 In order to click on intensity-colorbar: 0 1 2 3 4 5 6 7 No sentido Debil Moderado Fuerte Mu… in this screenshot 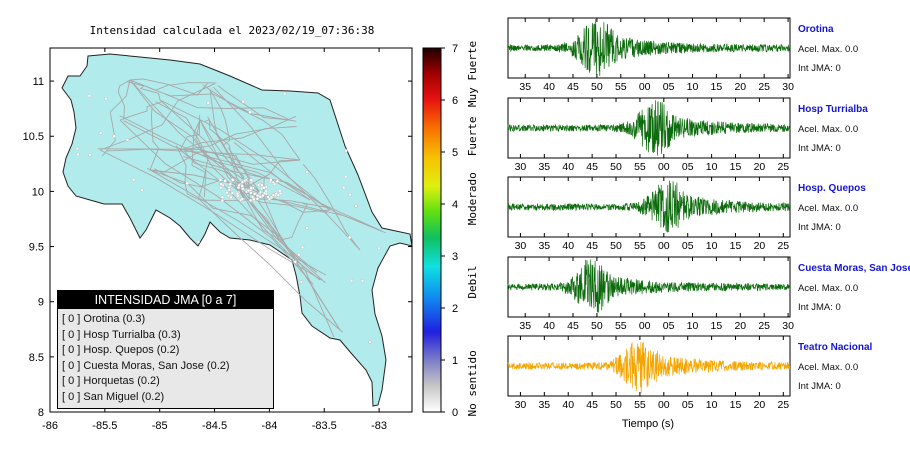, I will do `click(450, 230)`.